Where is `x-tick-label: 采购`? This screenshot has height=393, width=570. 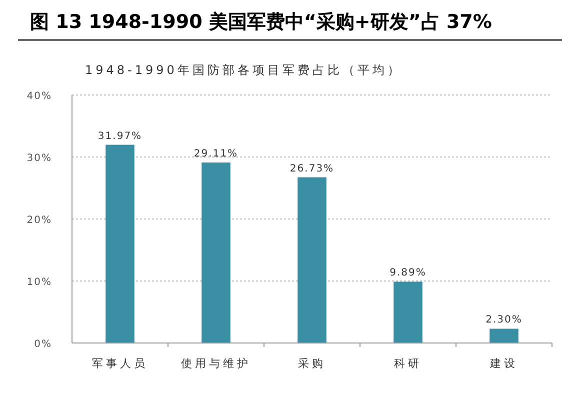
x-tick-label: 采购 is located at coordinates (312, 363).